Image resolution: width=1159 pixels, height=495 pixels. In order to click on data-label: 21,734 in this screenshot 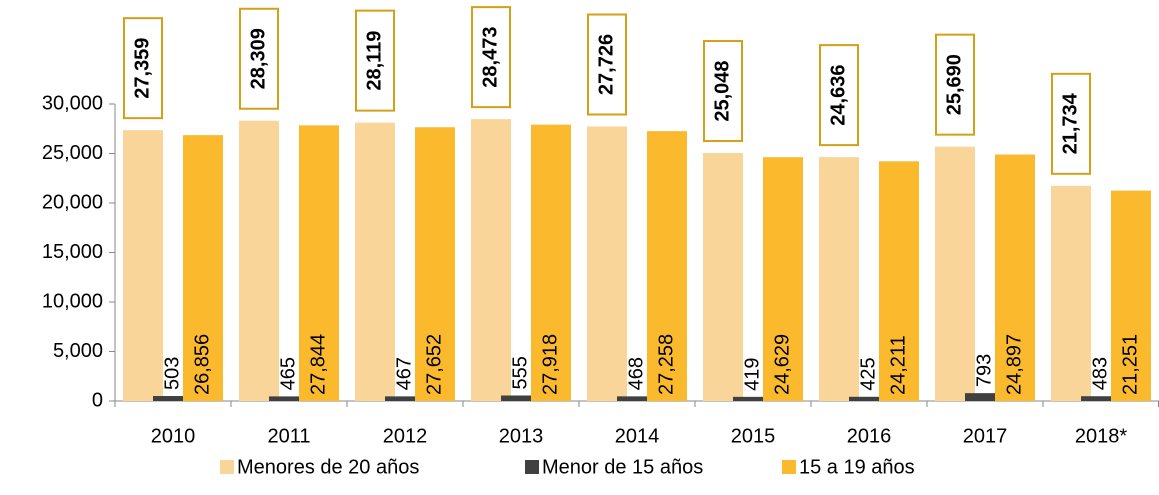, I will do `click(1070, 123)`.